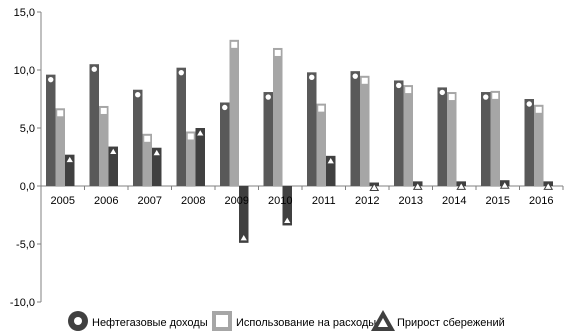 Image resolution: width=566 pixels, height=331 pixels. Describe the element at coordinates (60, 147) in the screenshot. I see `bar-square-2005` at that location.